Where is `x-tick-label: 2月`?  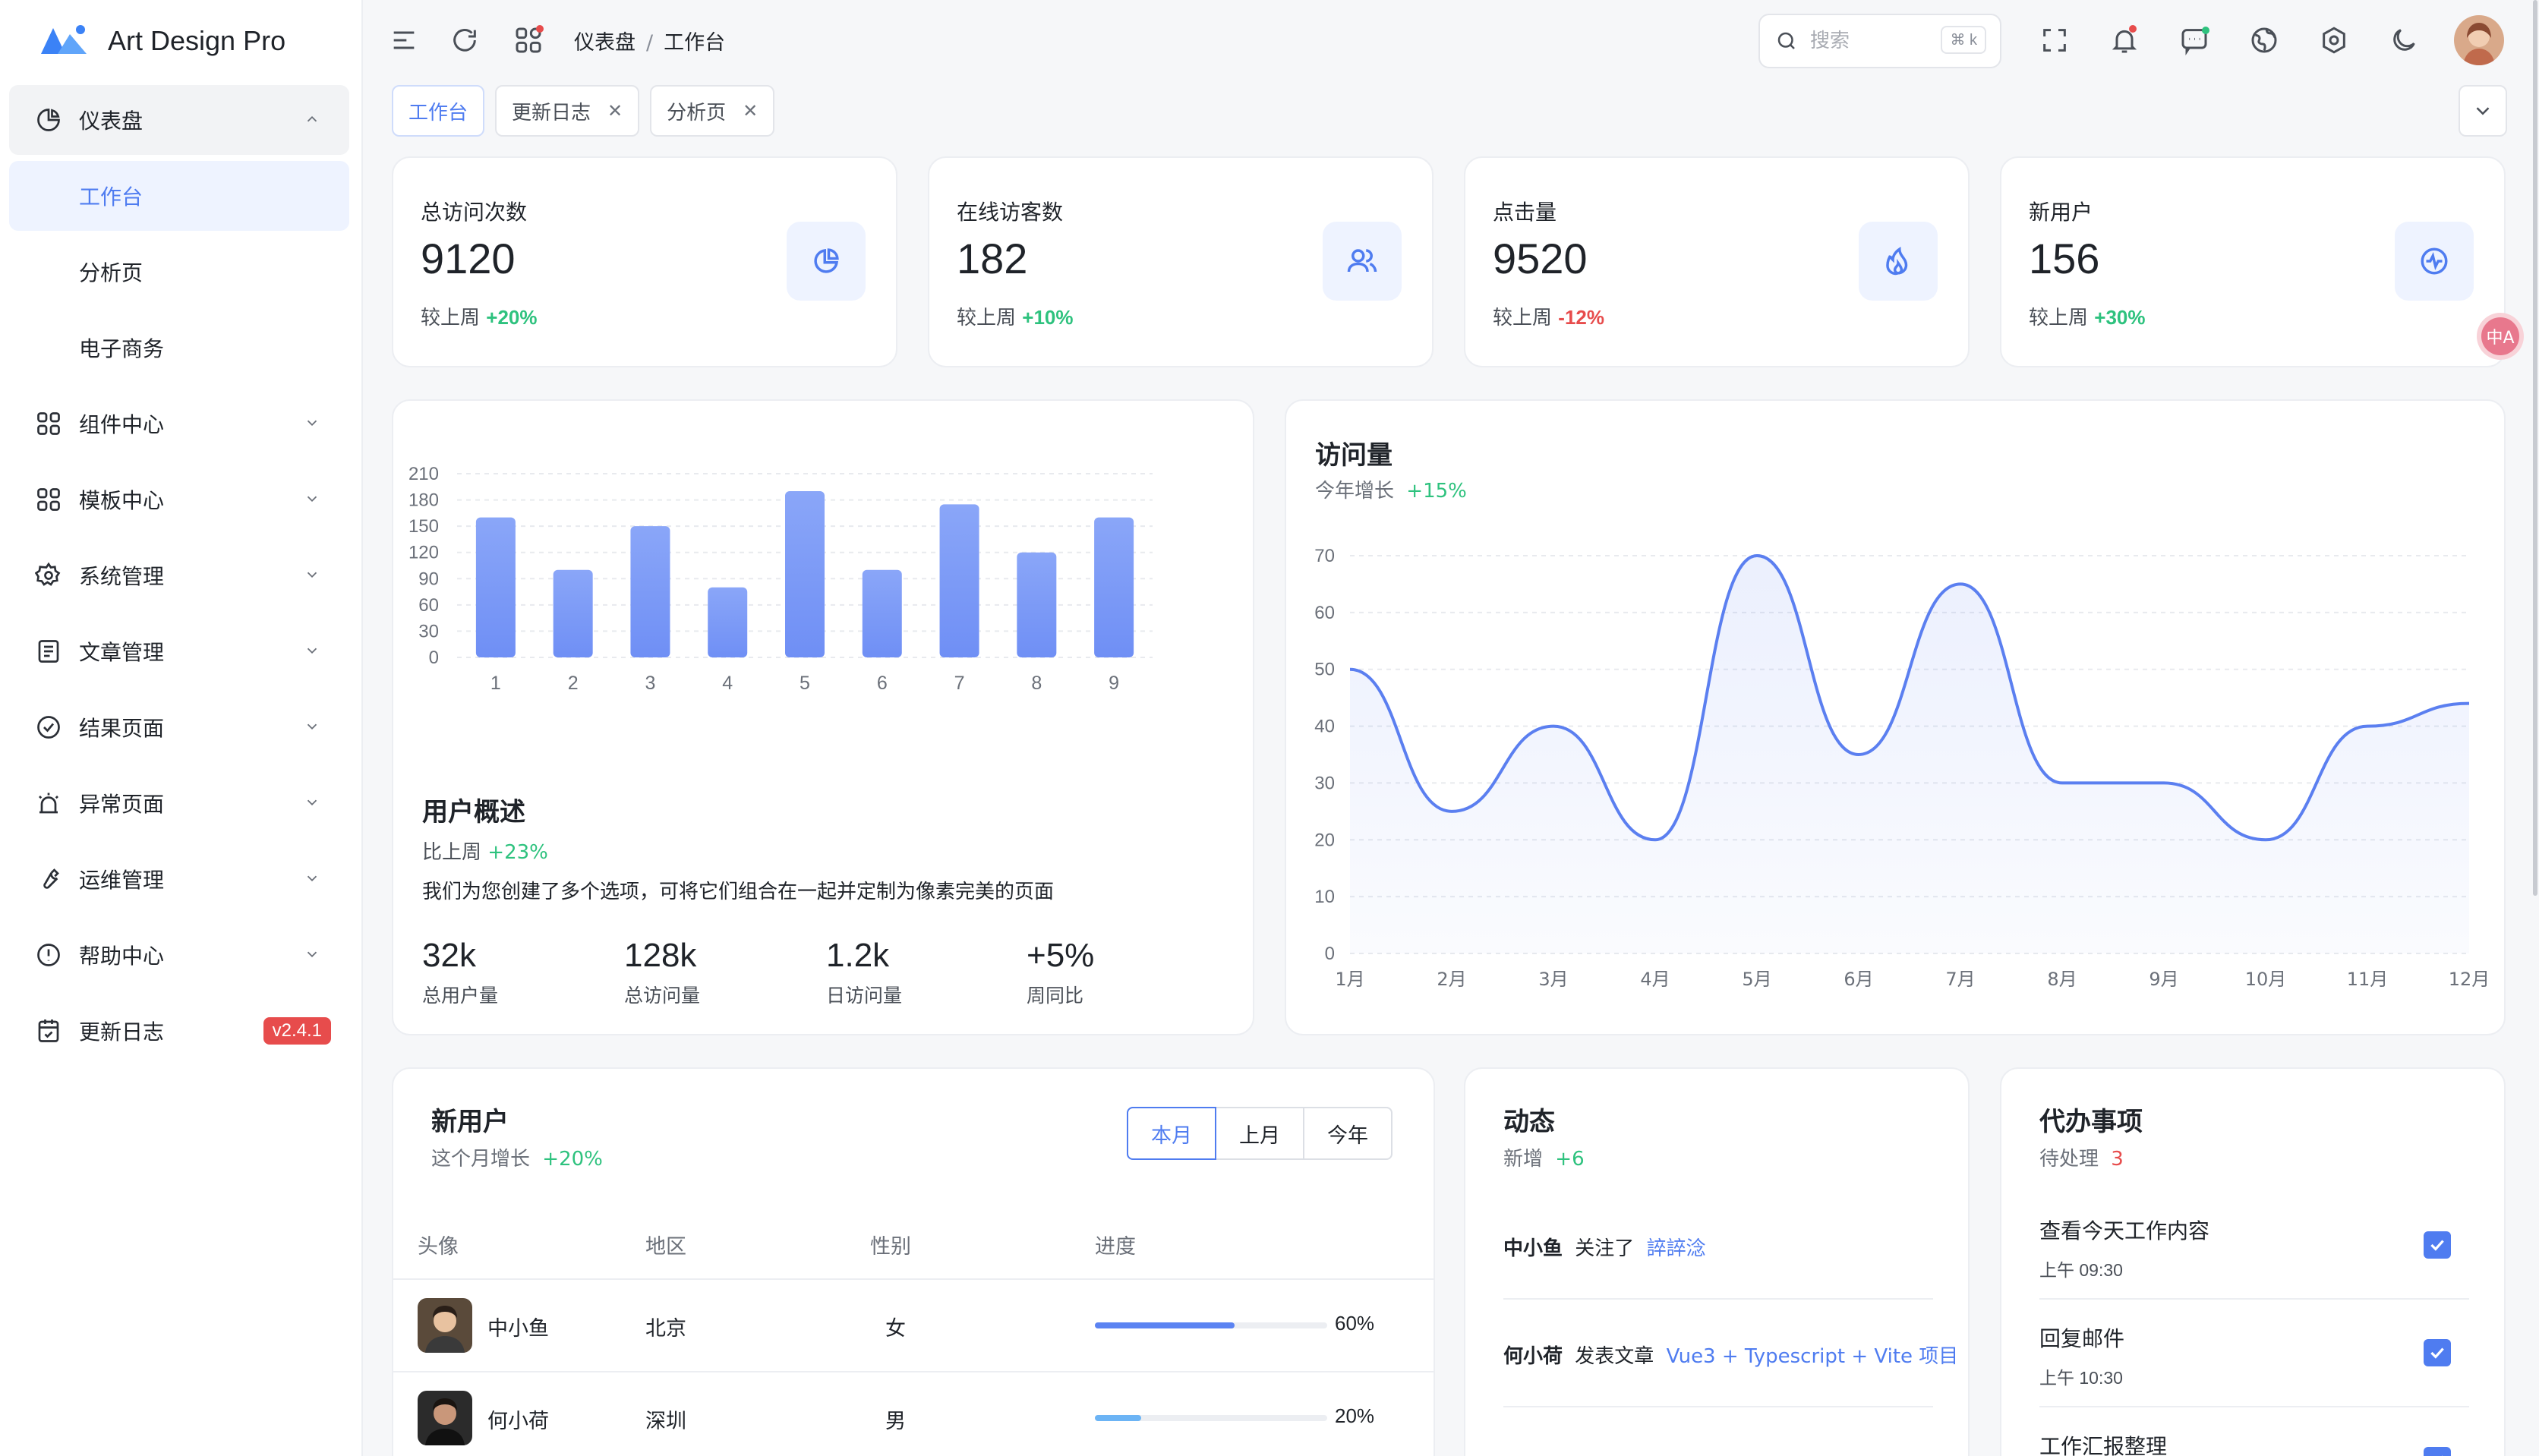 x-tick-label: 2月 is located at coordinates (1452, 979).